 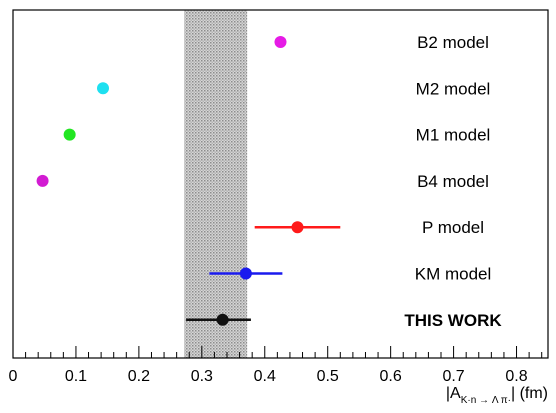 I want to click on band-layer, so click(x=216, y=184).